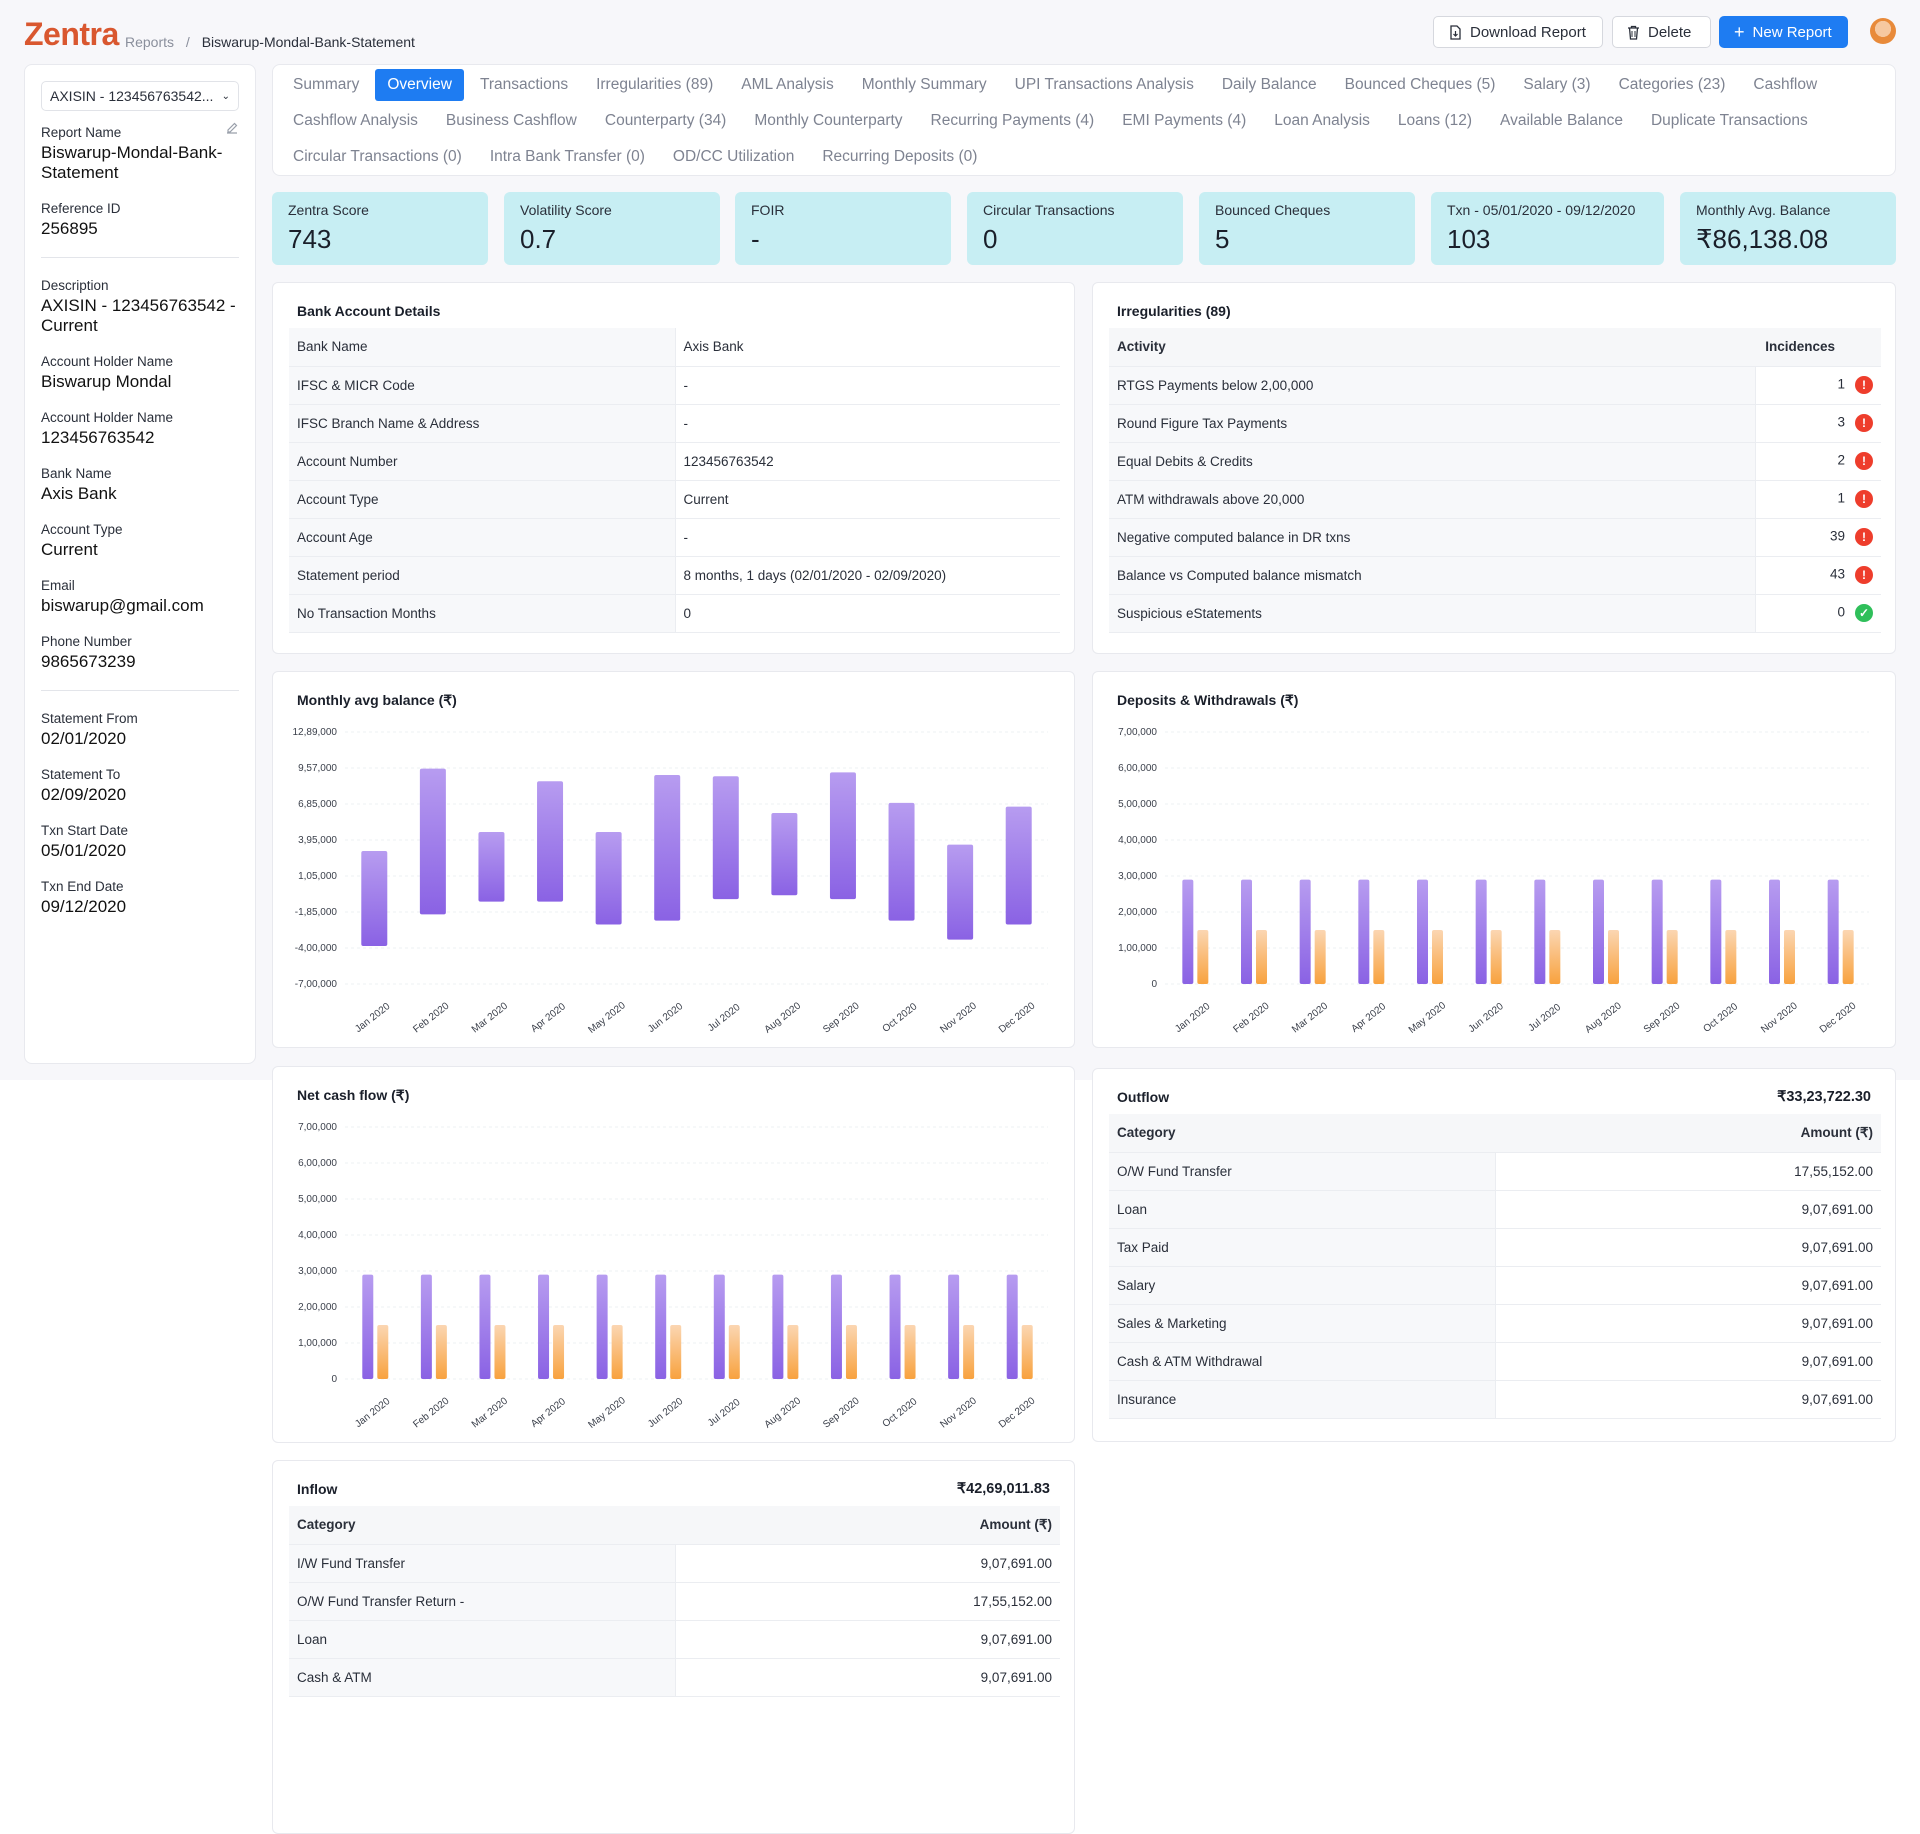  Describe the element at coordinates (326, 84) in the screenshot. I see `tab-summary: Summary` at that location.